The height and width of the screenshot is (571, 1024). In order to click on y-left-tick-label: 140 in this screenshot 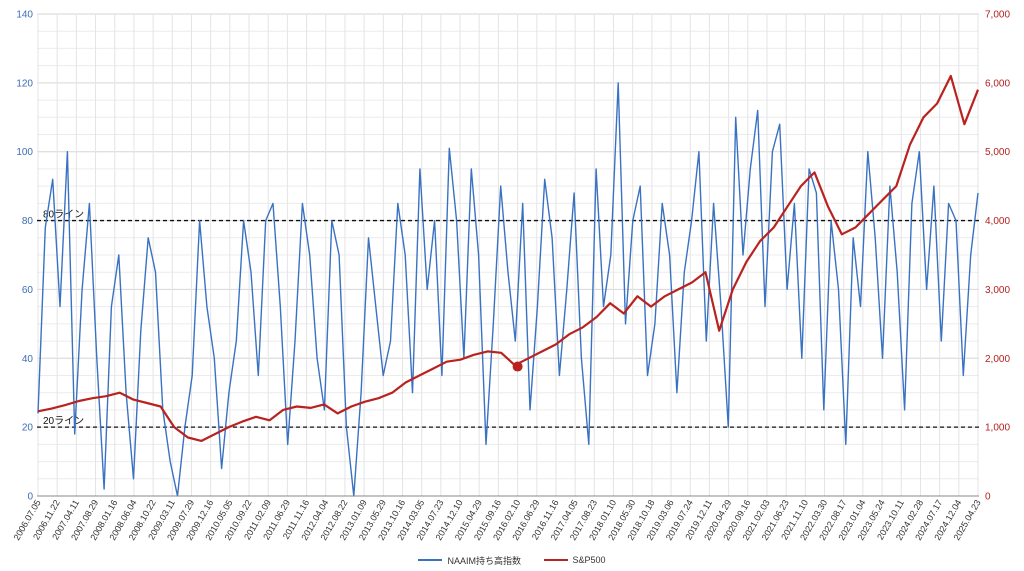, I will do `click(24, 15)`.